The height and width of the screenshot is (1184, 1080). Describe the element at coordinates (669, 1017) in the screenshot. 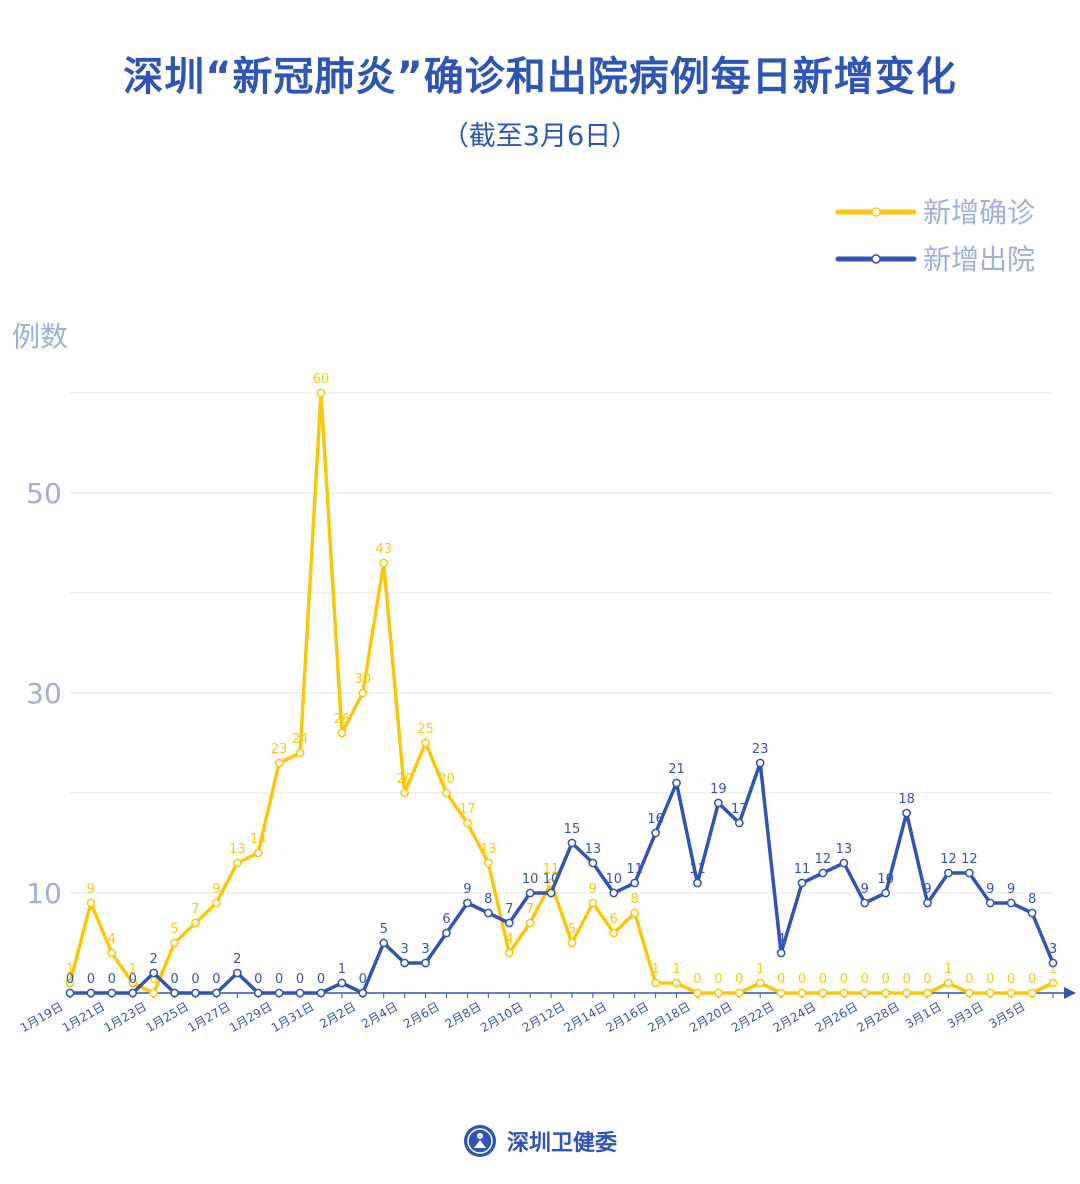

I see `x-tick-label: 2月18日` at that location.